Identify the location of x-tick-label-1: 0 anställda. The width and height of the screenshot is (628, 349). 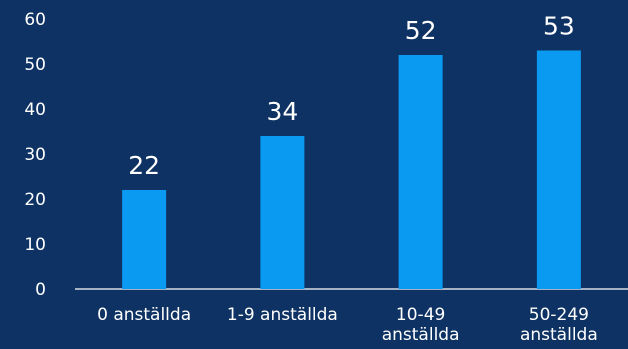
(144, 315).